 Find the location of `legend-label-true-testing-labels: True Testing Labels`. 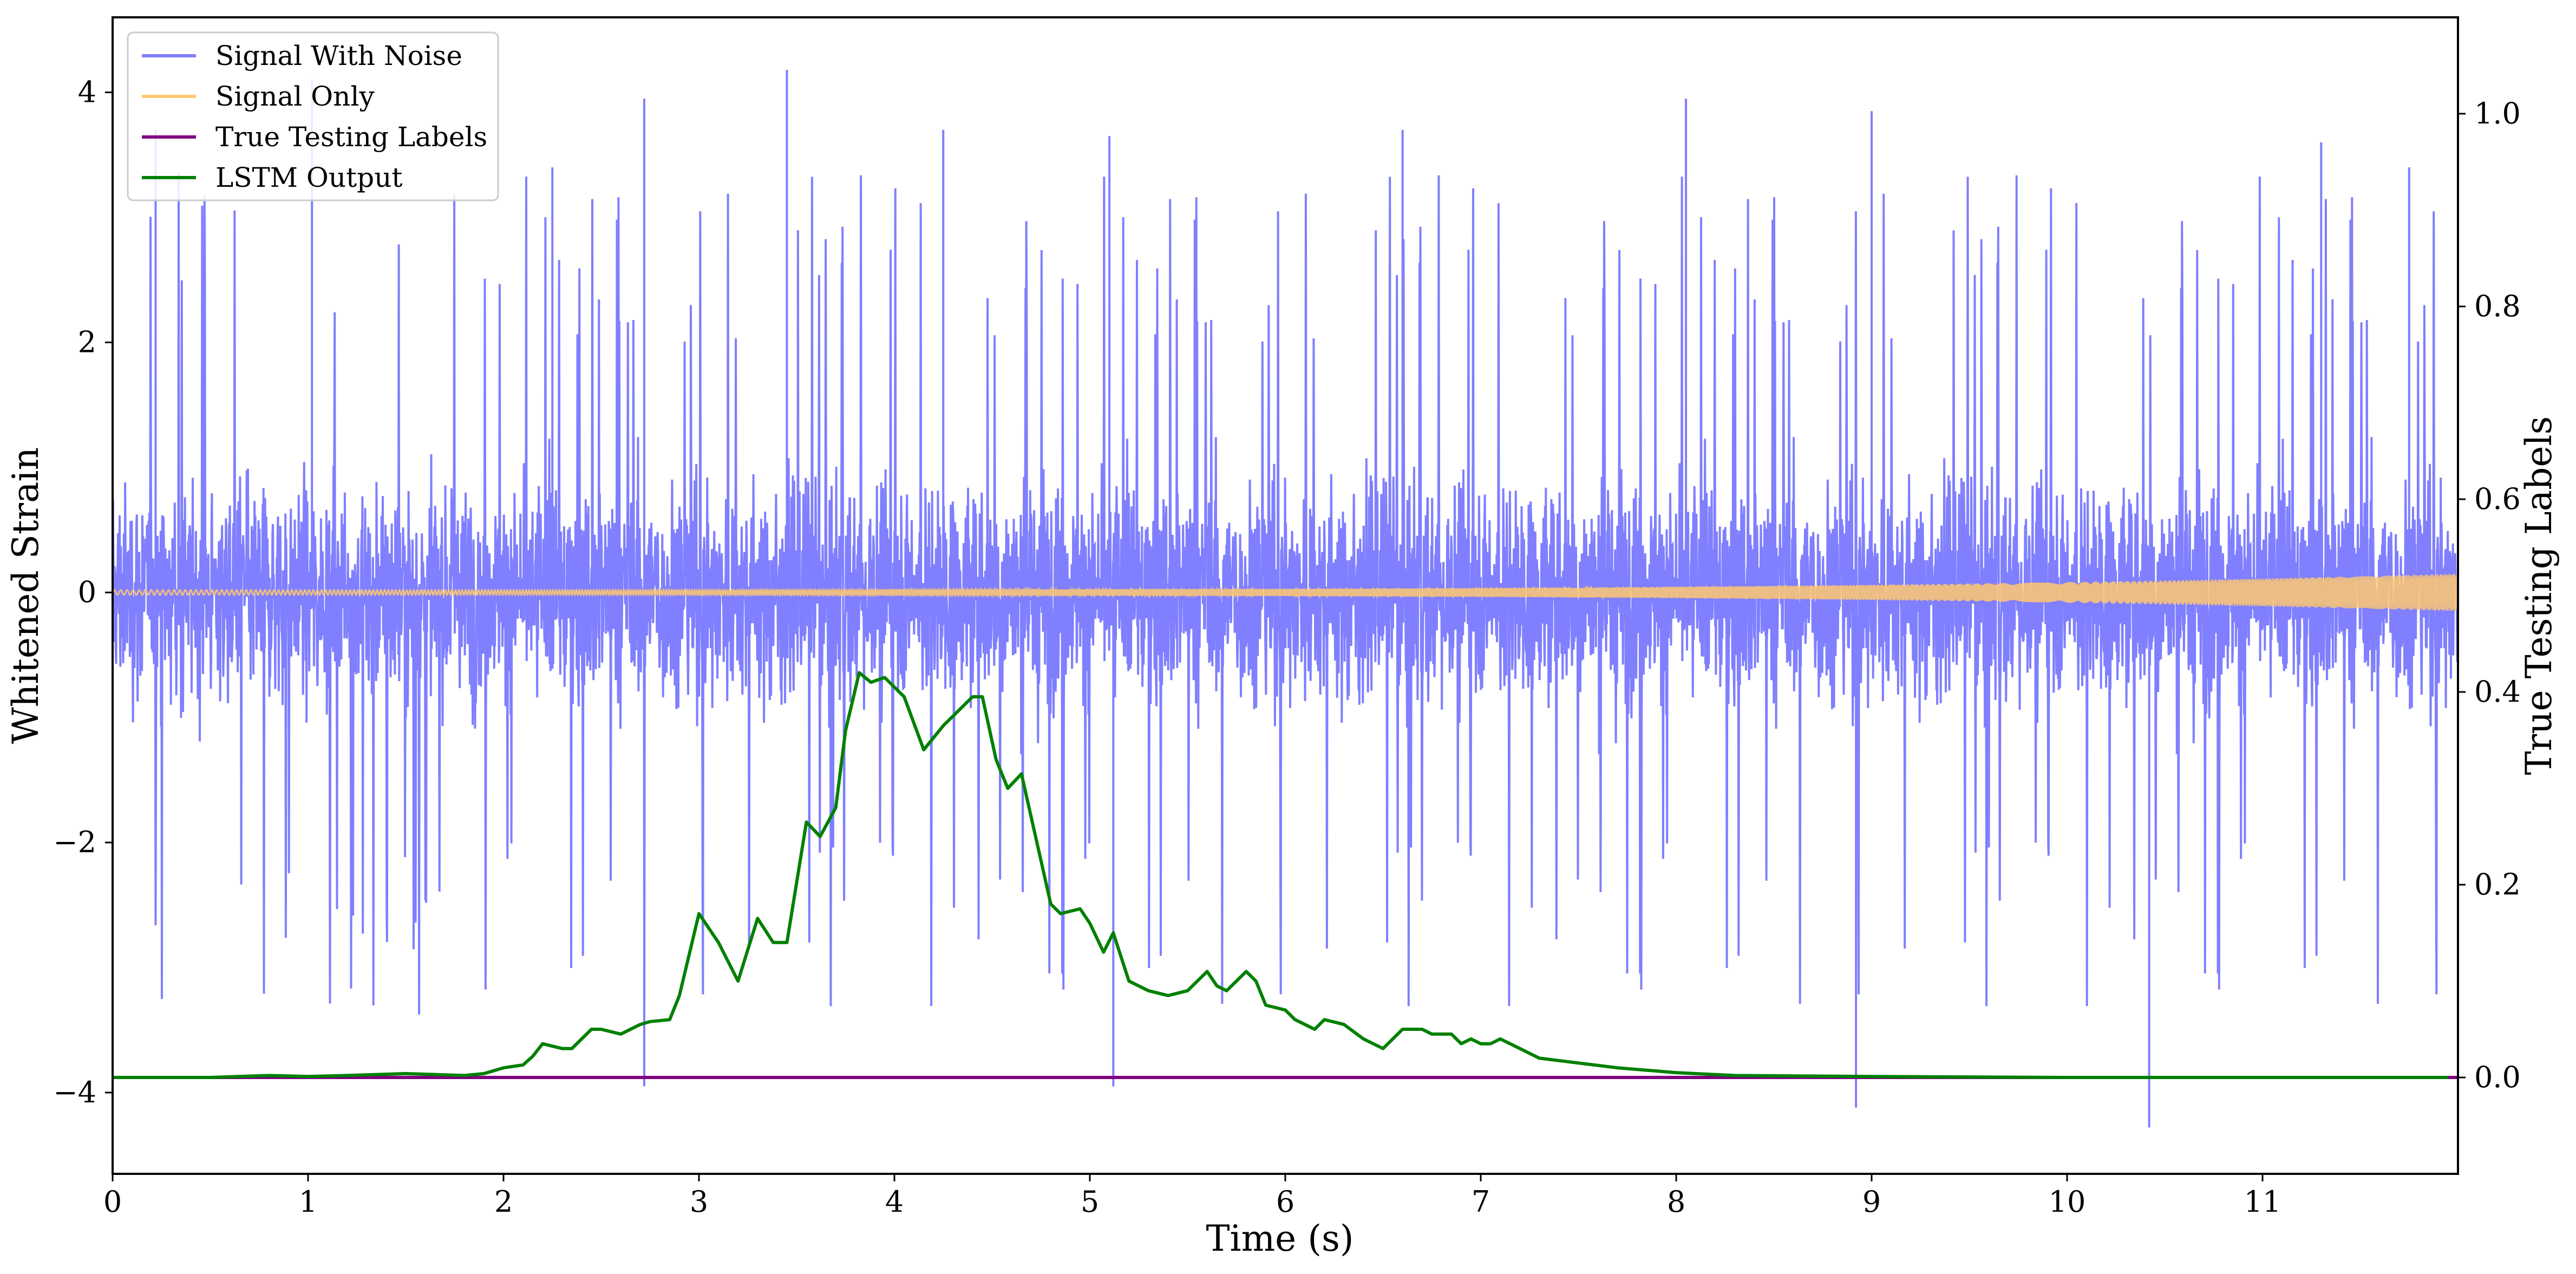

legend-label-true-testing-labels: True Testing Labels is located at coordinates (351, 137).